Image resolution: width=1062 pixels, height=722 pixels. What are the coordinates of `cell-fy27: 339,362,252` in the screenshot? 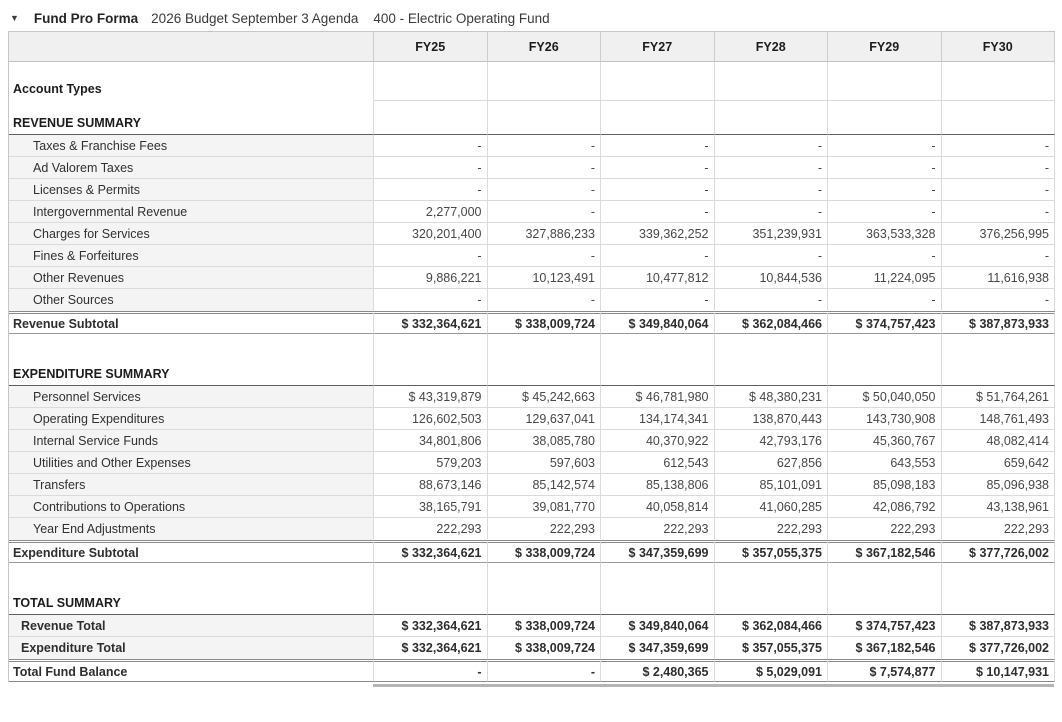 It's located at (658, 234).